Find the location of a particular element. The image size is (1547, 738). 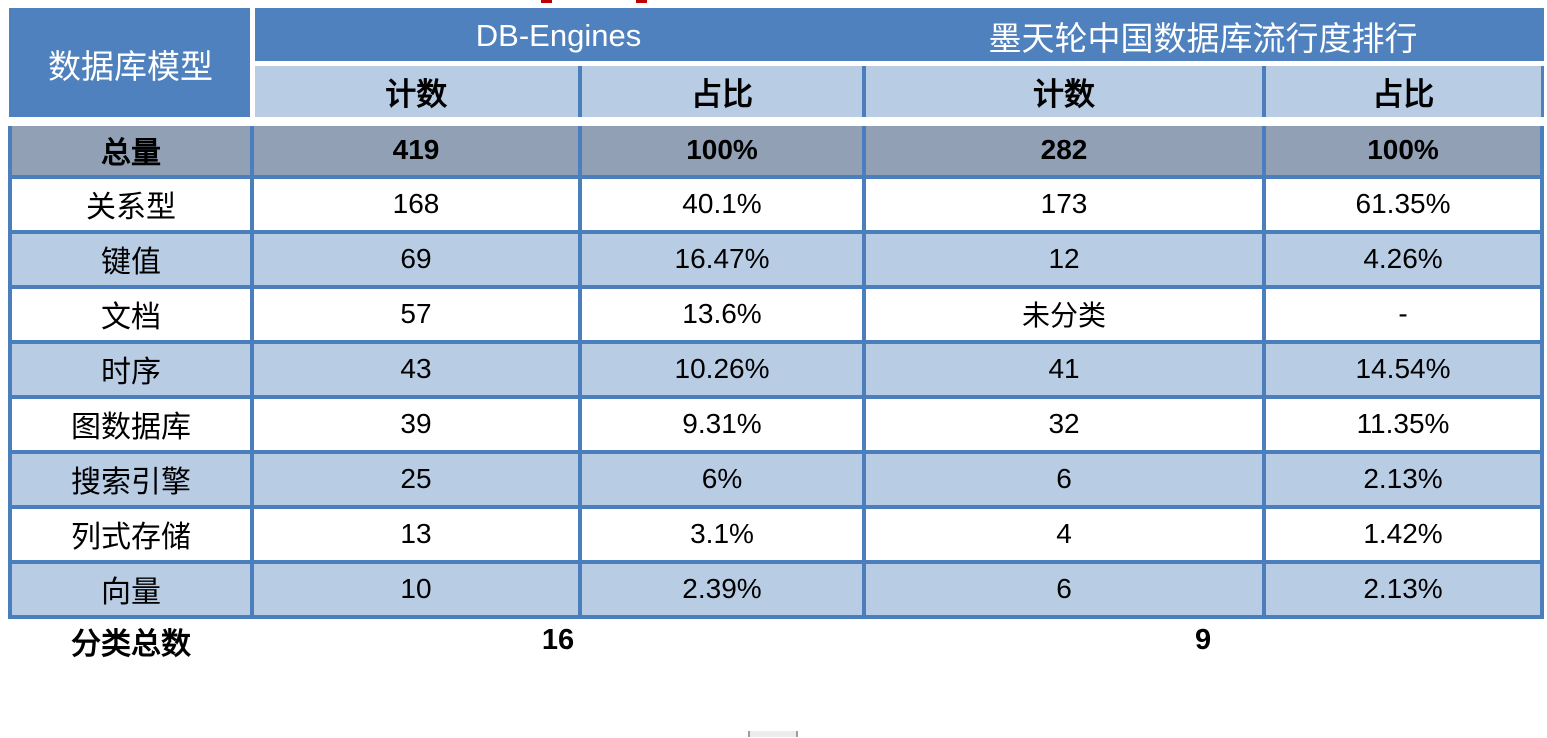

modb-count-cell: 173 is located at coordinates (1064, 204).